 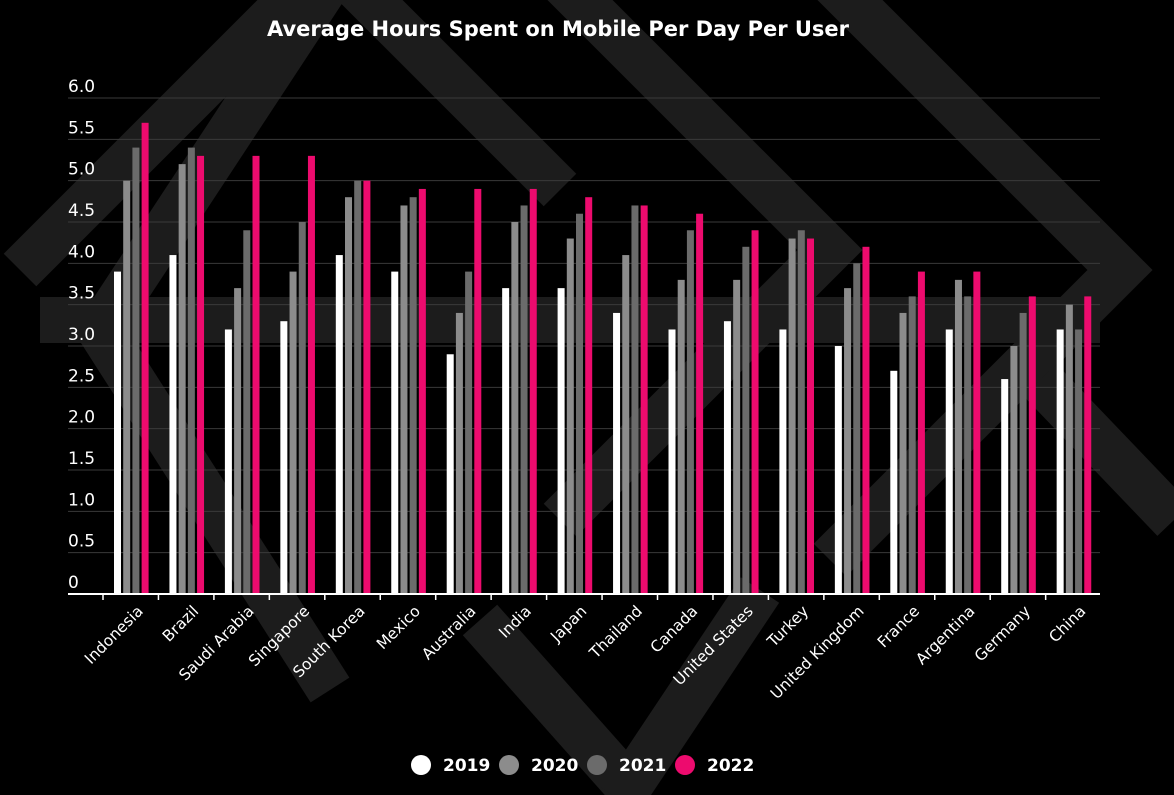 What do you see at coordinates (127, 387) in the screenshot?
I see `bar-2020-indonesia` at bounding box center [127, 387].